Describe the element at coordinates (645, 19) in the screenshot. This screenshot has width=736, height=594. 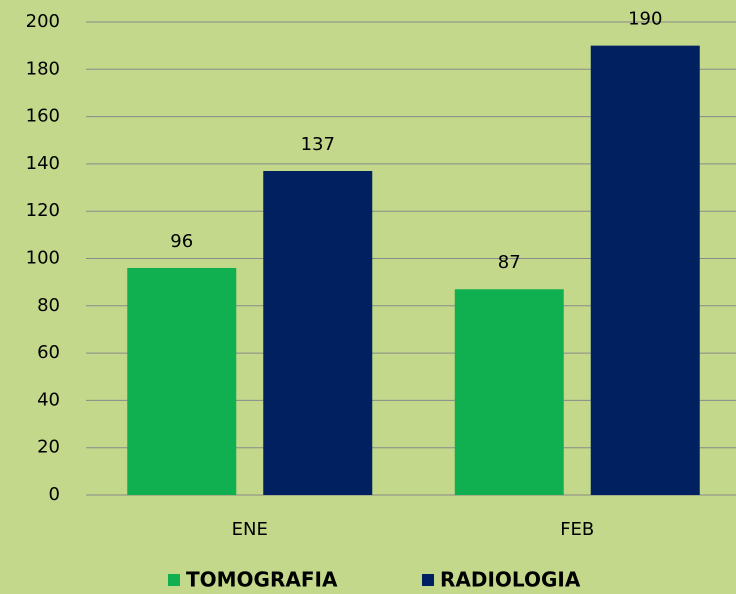
I see `value-label: 190` at that location.